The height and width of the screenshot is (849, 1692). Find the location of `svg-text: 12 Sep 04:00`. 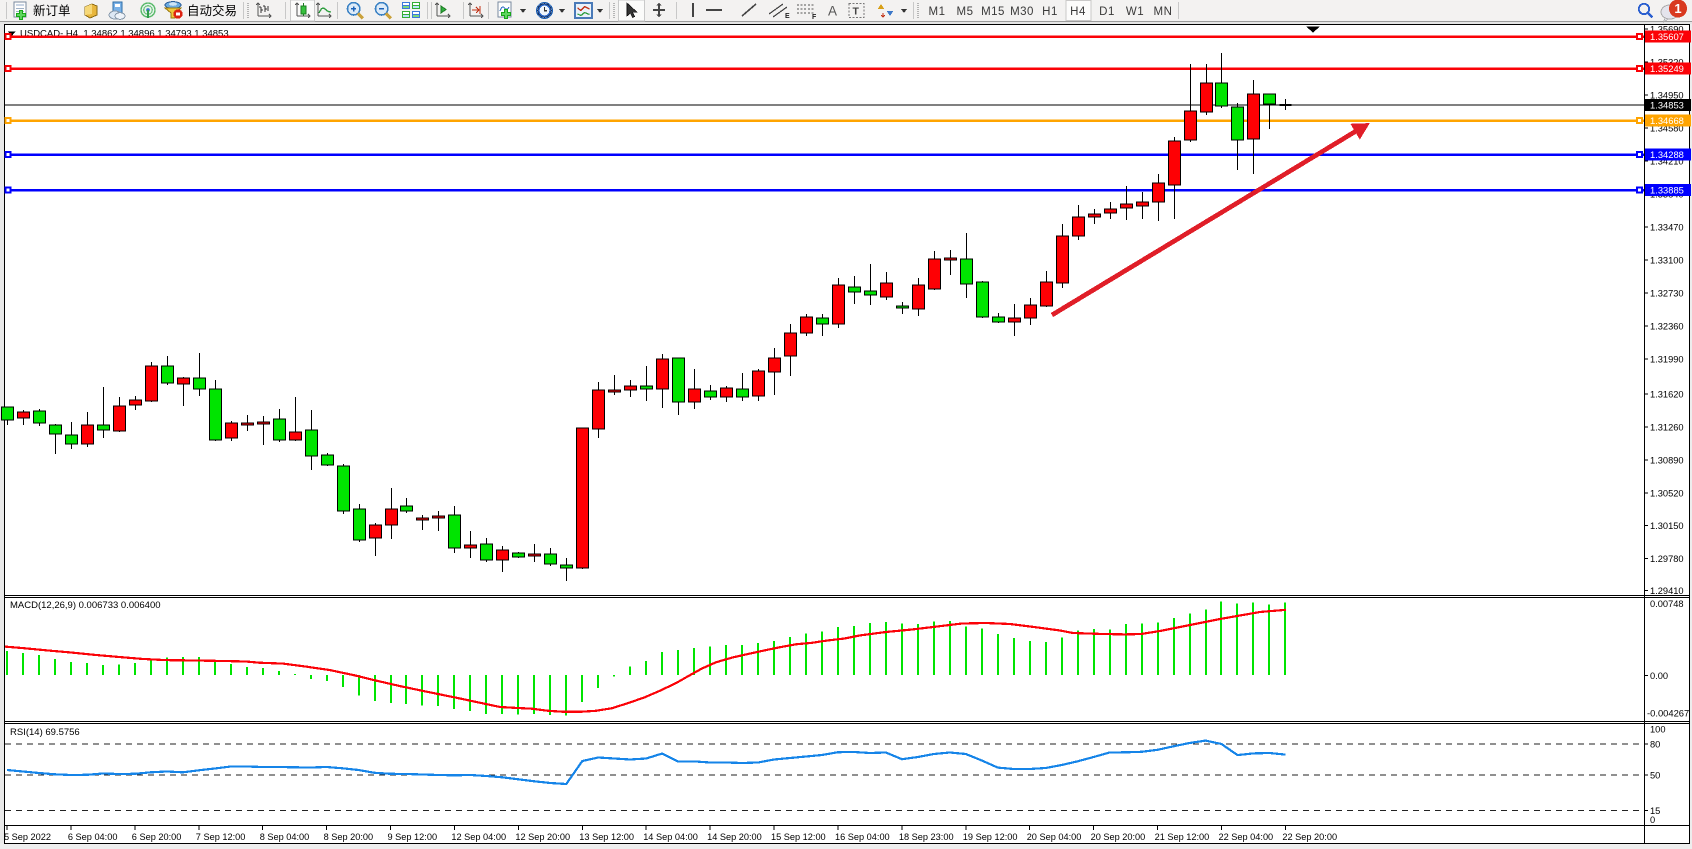

svg-text: 12 Sep 04:00 is located at coordinates (478, 837).